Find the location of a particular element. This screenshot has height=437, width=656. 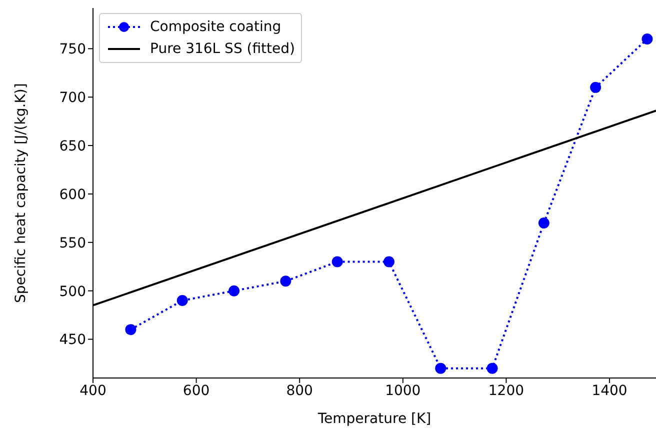

legend-label: Composite coating is located at coordinates (216, 27).